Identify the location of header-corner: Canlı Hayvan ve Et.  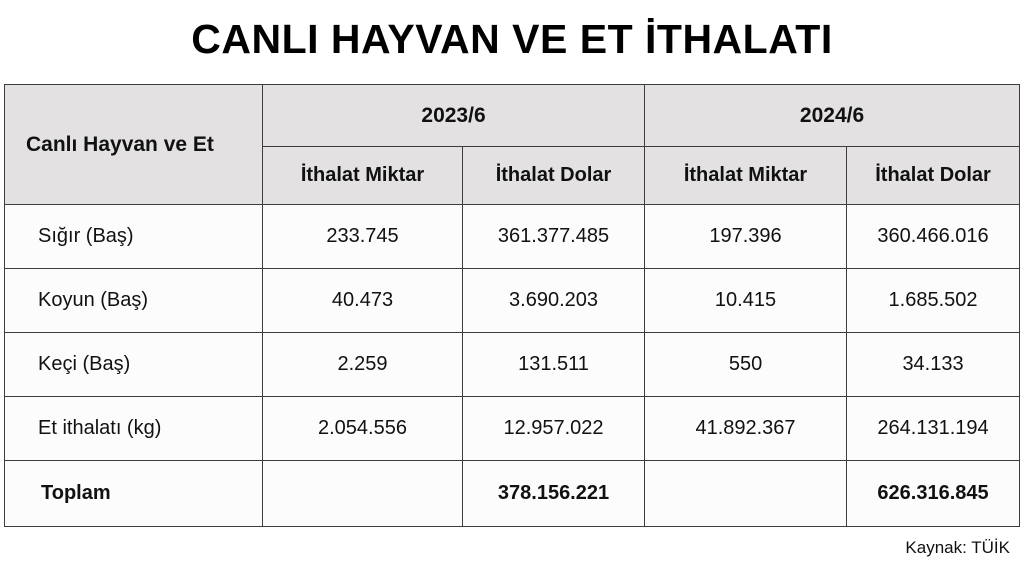
(133, 144).